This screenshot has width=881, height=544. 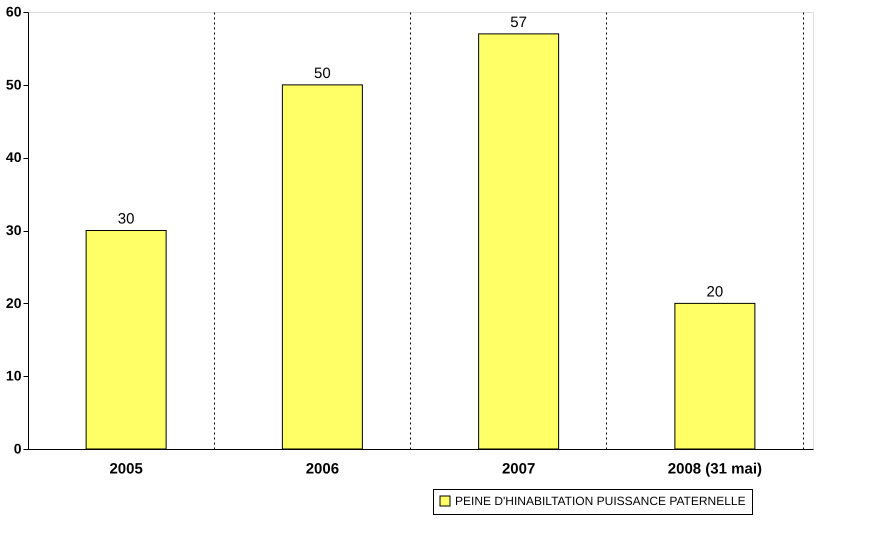 I want to click on y-tick-label: 10, so click(x=14, y=376).